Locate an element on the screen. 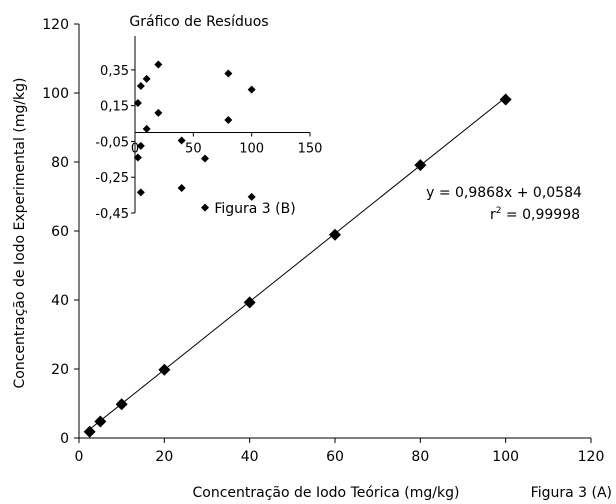 The height and width of the screenshot is (504, 616). main-y-tick-label: 0 is located at coordinates (64, 439).